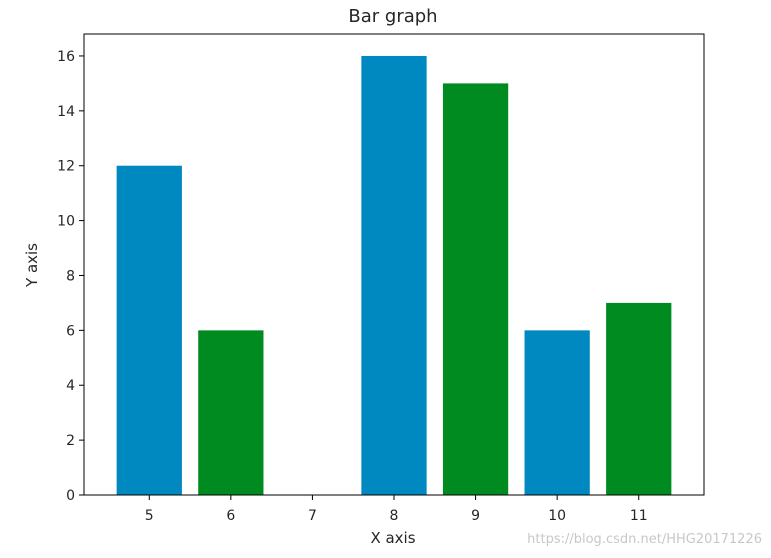 Image resolution: width=771 pixels, height=558 pixels. What do you see at coordinates (70, 441) in the screenshot?
I see `y-tick-label: 2` at bounding box center [70, 441].